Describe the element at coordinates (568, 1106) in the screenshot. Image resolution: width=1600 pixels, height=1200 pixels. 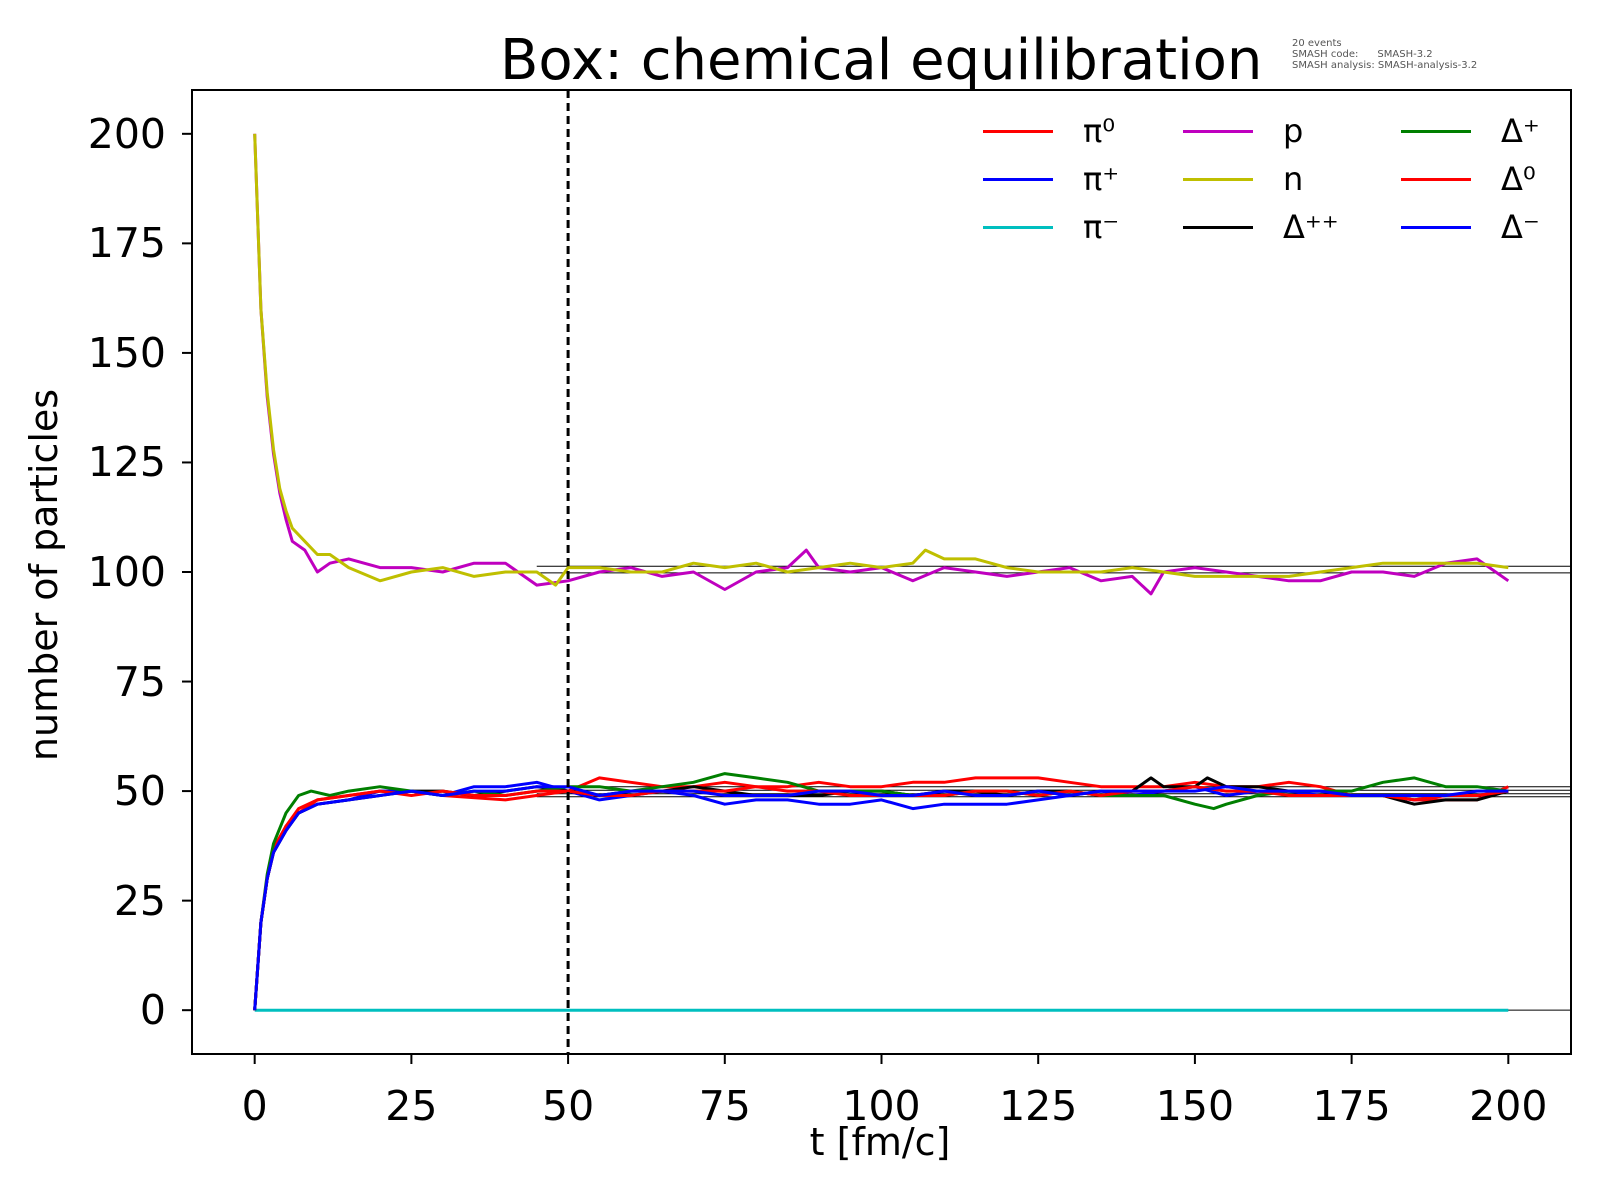
I see `x-tick-label: 50` at that location.